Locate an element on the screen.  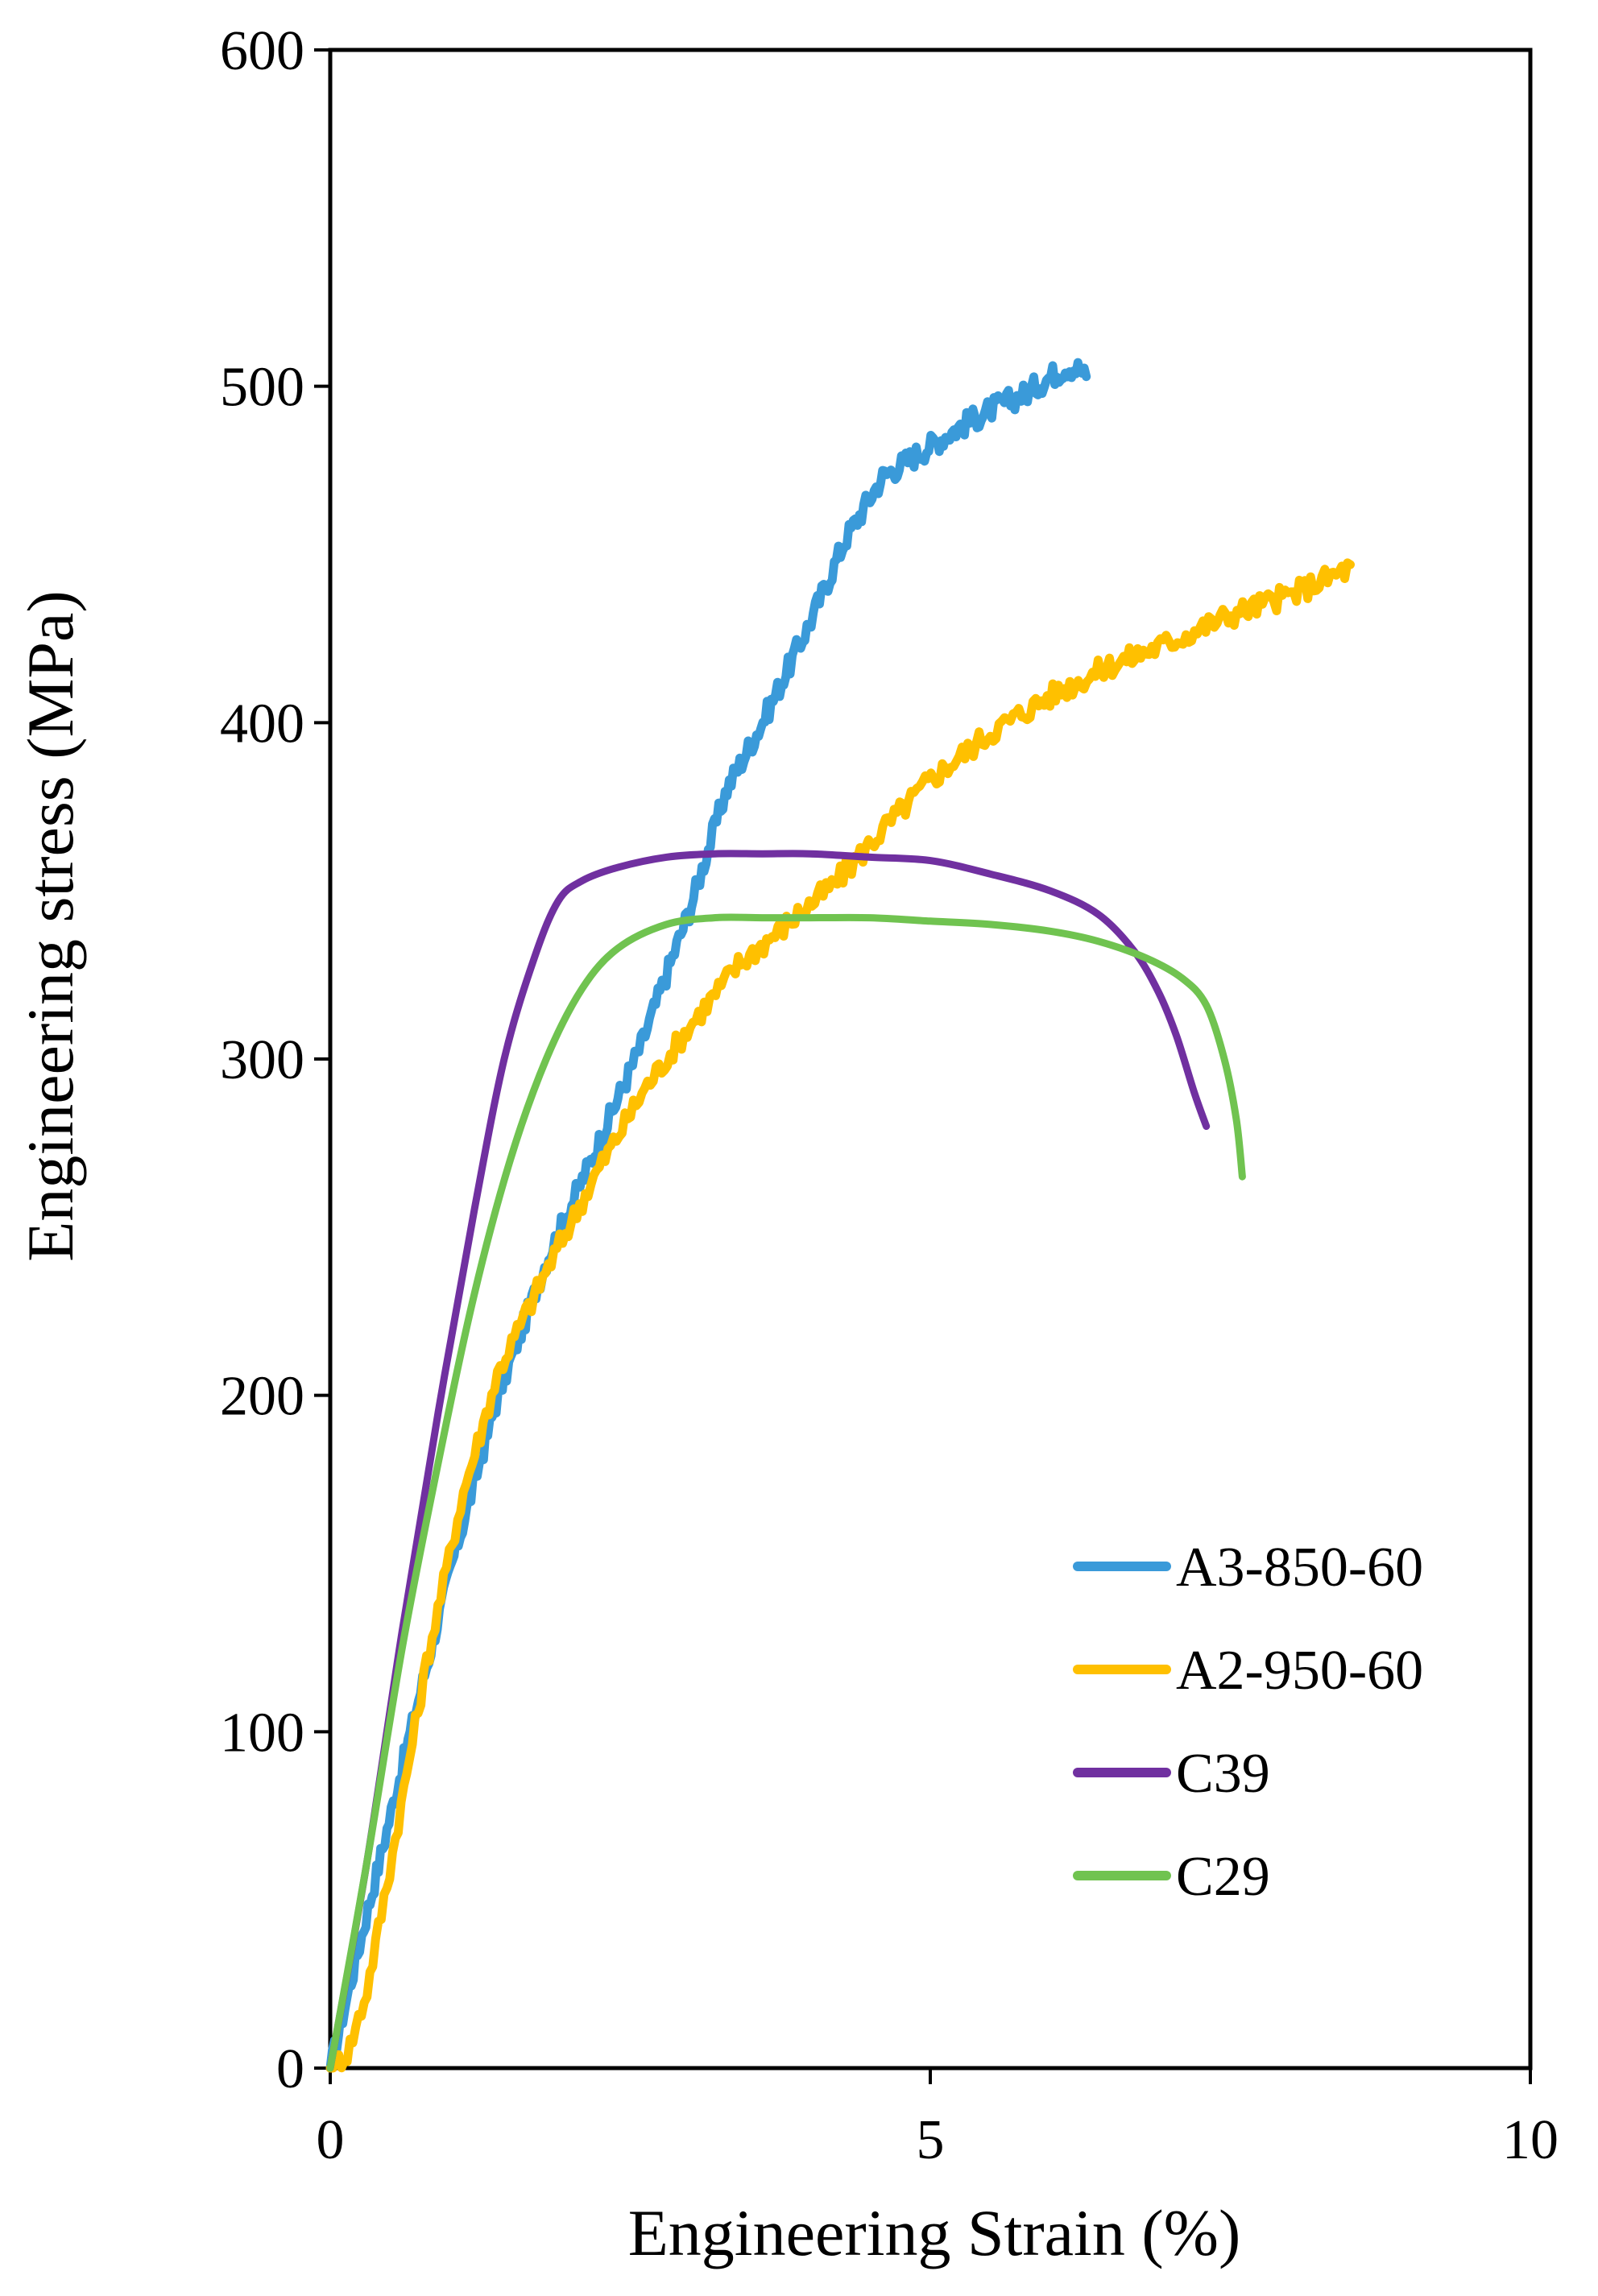
y-tick-label: 300 is located at coordinates (262, 1060).